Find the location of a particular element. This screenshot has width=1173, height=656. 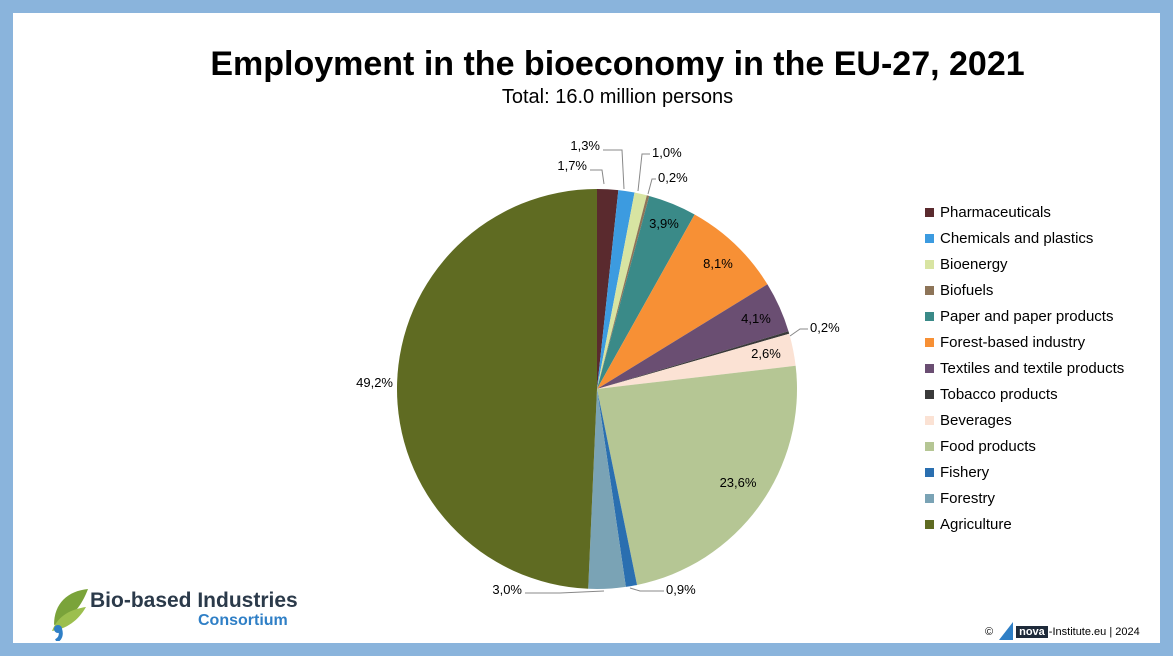

nova-wordmark: nova is located at coordinates (1032, 632).